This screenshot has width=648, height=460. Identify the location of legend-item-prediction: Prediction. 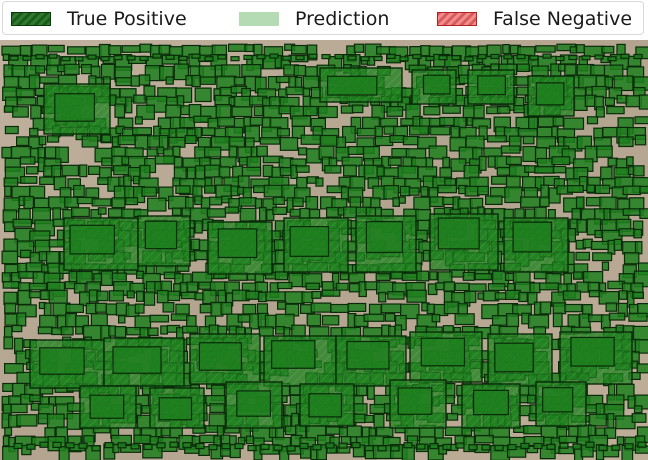
(314, 19).